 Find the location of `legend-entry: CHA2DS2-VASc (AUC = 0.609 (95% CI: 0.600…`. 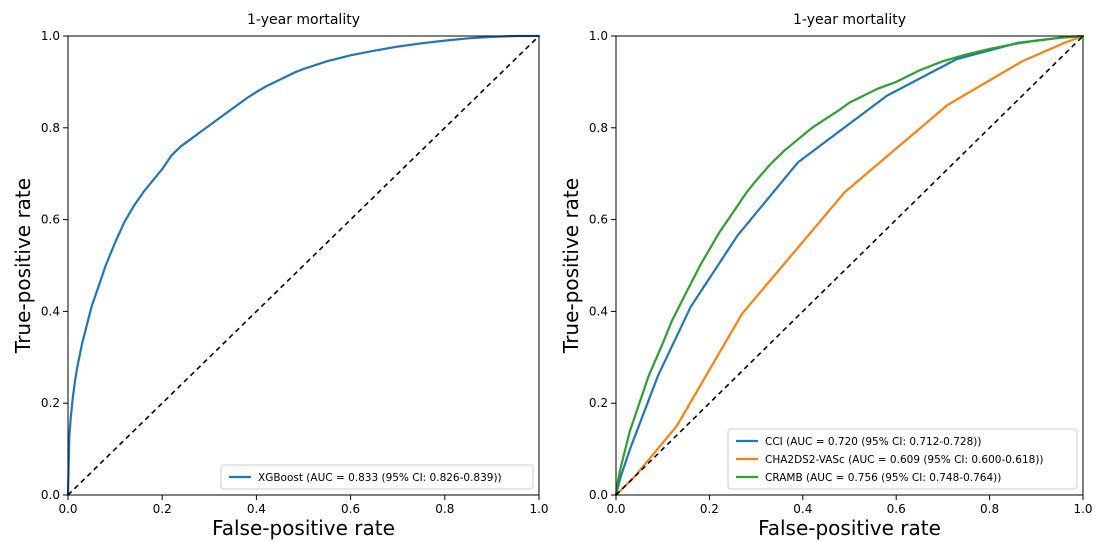

legend-entry: CHA2DS2-VASc (AUC = 0.609 (95% CI: 0.600… is located at coordinates (904, 460).